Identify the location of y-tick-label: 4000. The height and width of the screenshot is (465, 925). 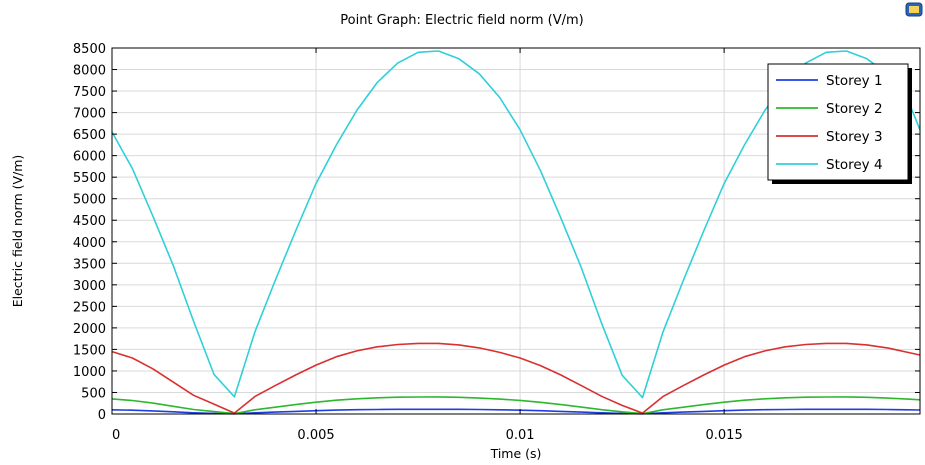
(89, 243).